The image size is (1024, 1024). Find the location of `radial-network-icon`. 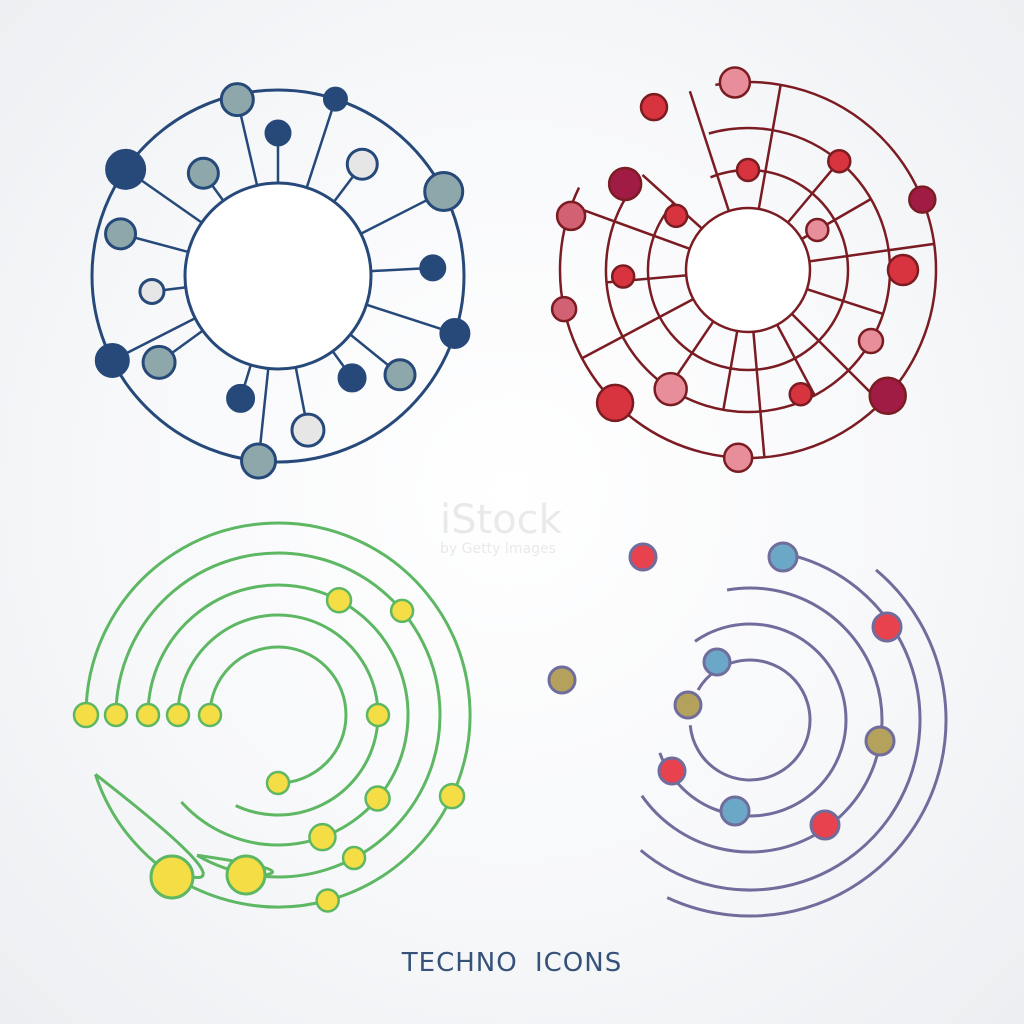

radial-network-icon is located at coordinates (280, 281).